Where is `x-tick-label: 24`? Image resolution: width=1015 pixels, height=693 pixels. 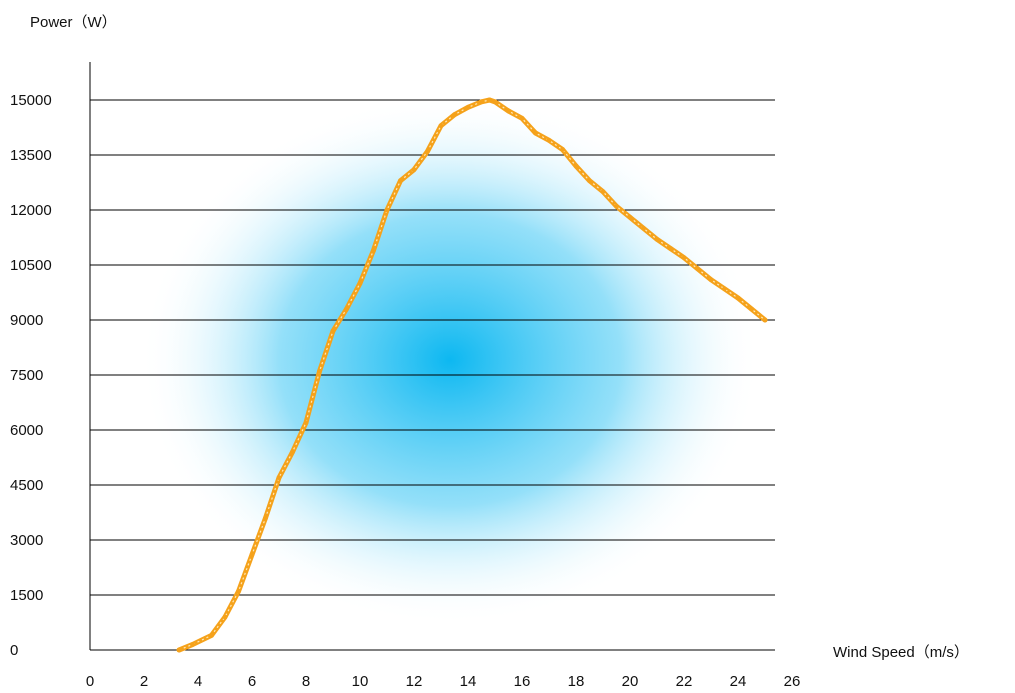
x-tick-label: 24 is located at coordinates (738, 681).